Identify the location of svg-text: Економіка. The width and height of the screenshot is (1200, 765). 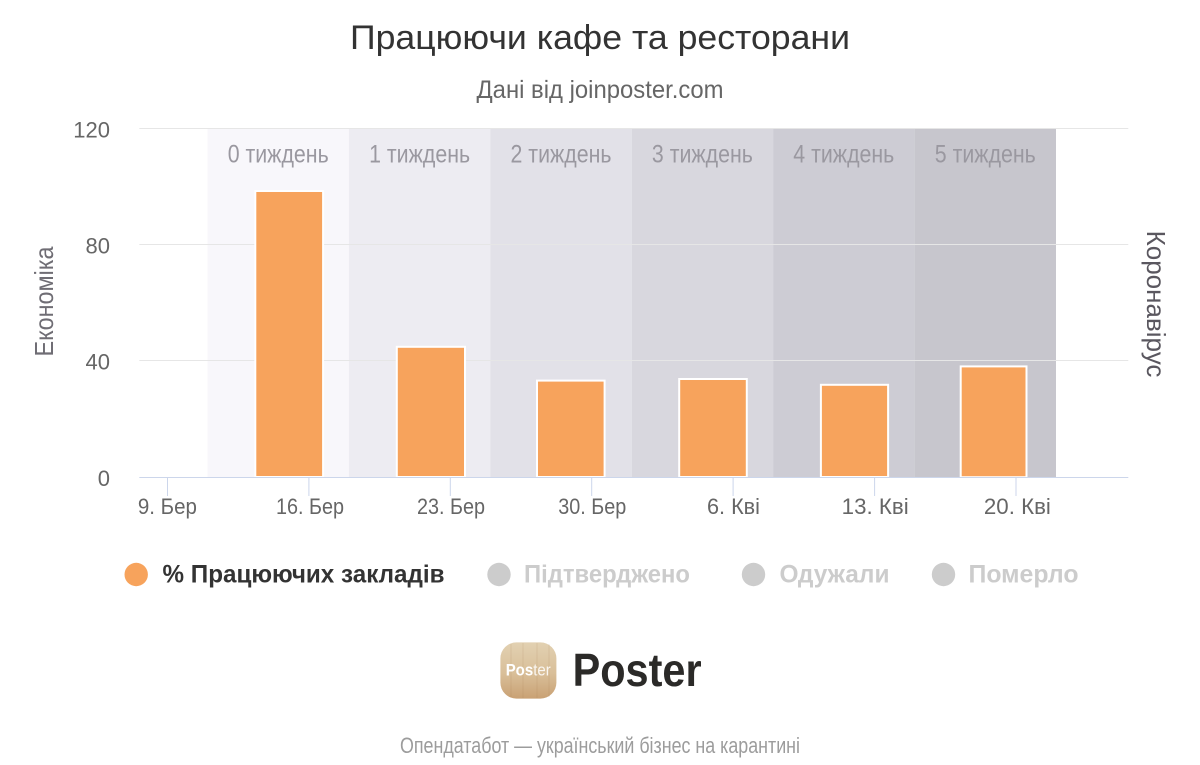
(44, 301).